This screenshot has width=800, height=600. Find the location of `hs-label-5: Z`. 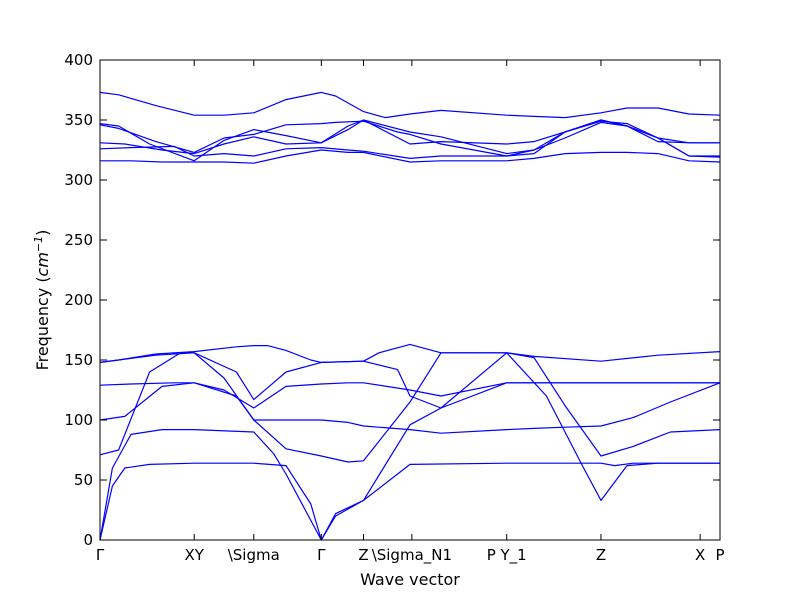

hs-label-5: Z is located at coordinates (363, 555).